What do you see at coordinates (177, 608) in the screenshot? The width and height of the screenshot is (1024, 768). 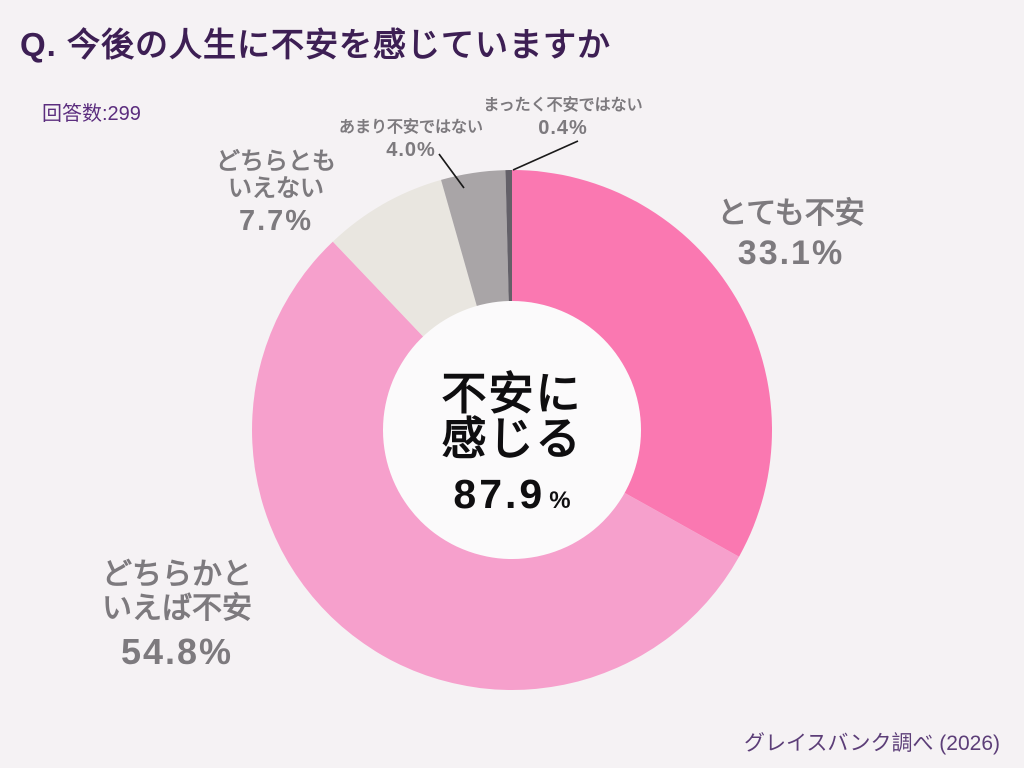 I see `segment-label-text-line2: いえば不安` at bounding box center [177, 608].